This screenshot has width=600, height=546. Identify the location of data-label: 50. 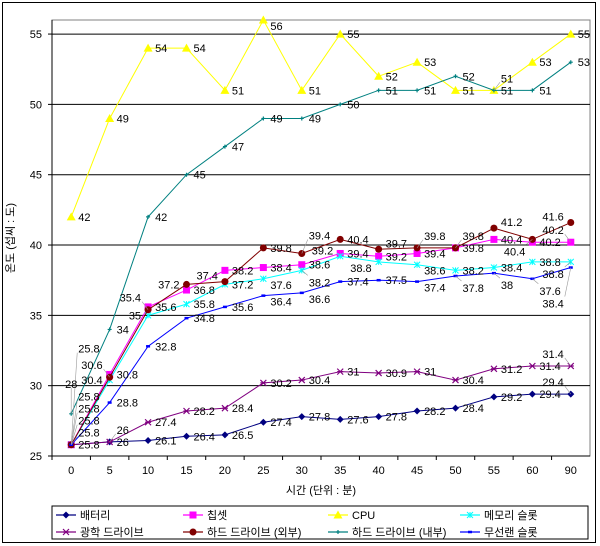
(353, 105).